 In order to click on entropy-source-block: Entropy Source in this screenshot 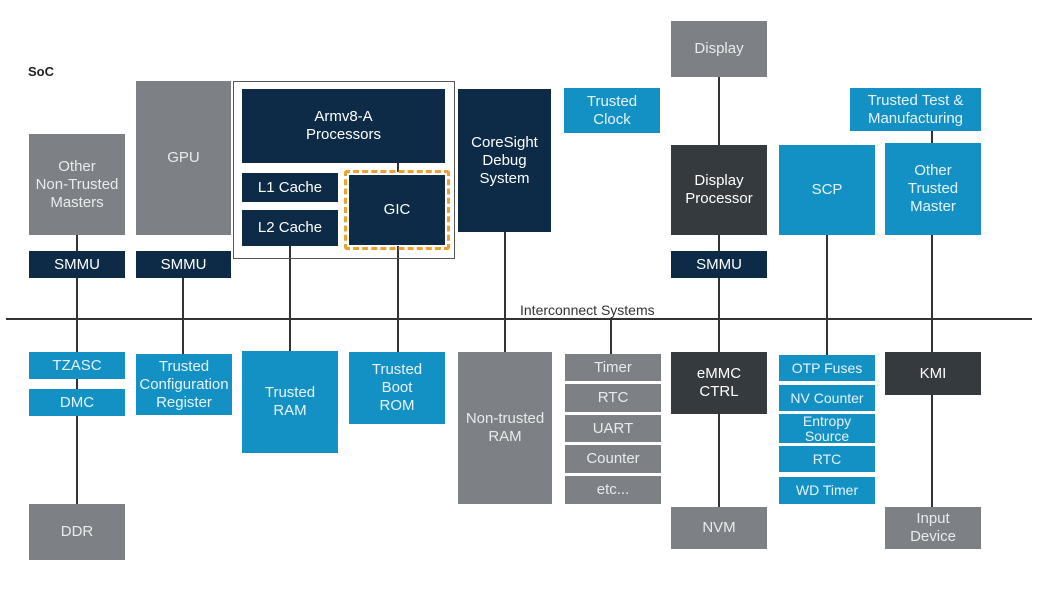, I will do `click(827, 428)`.